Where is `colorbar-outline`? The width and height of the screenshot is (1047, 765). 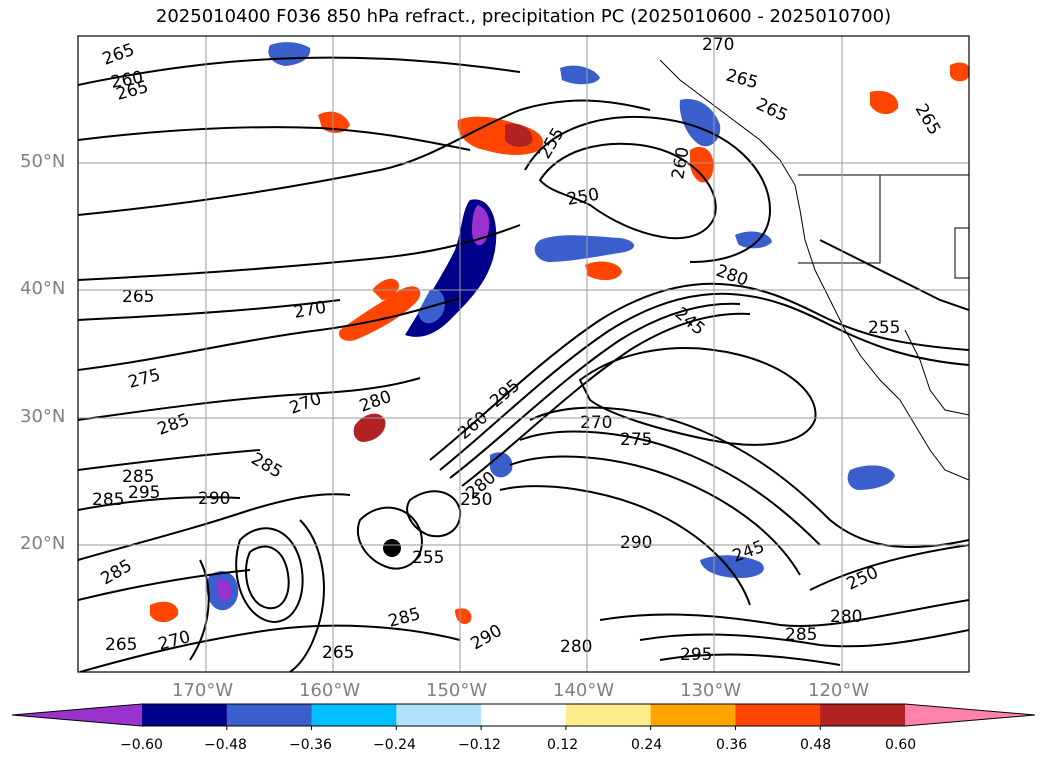 colorbar-outline is located at coordinates (523, 715).